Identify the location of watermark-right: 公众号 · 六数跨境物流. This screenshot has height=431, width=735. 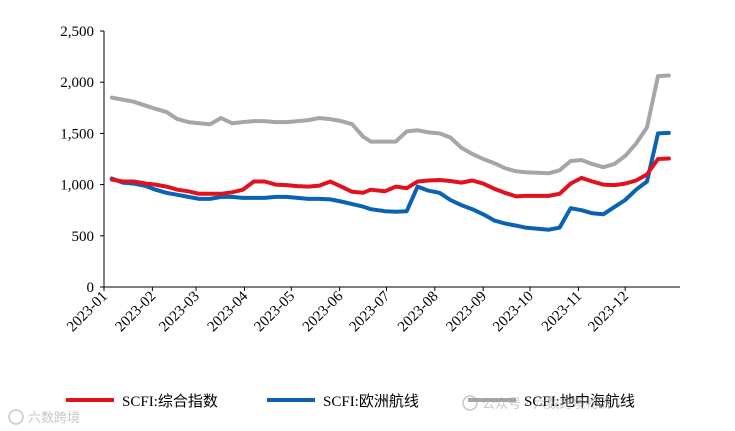
(546, 404).